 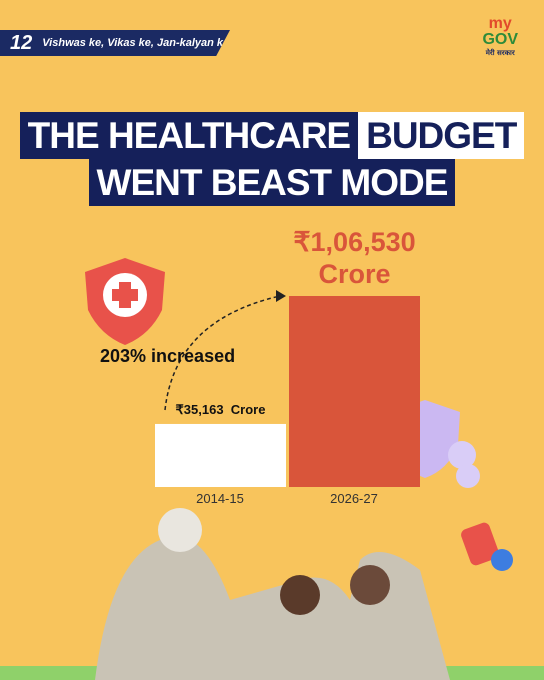 I want to click on title-part: WENT BEAST MODE, so click(x=272, y=182).